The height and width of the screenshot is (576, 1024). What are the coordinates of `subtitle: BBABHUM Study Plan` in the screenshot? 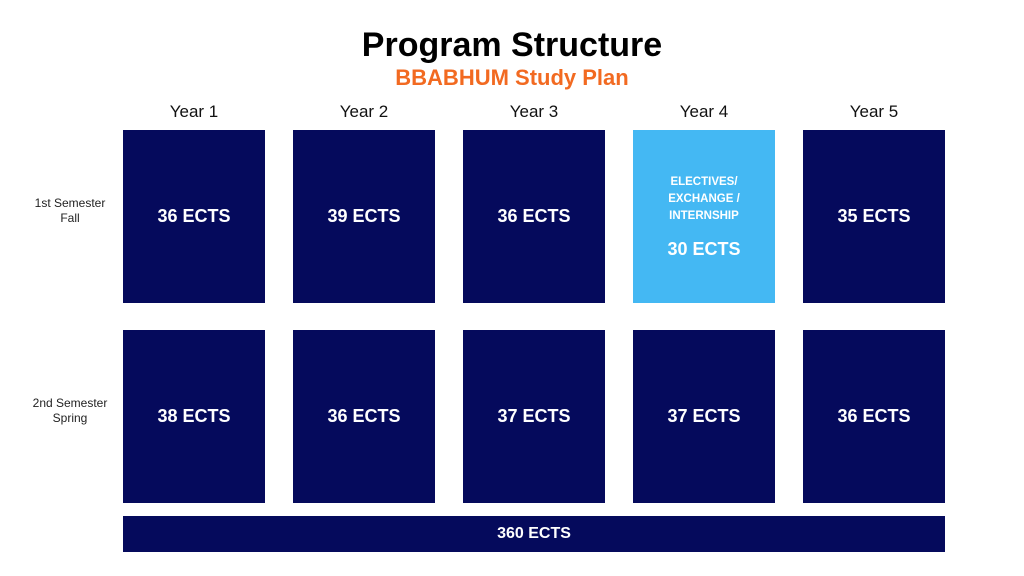 It's located at (512, 77).